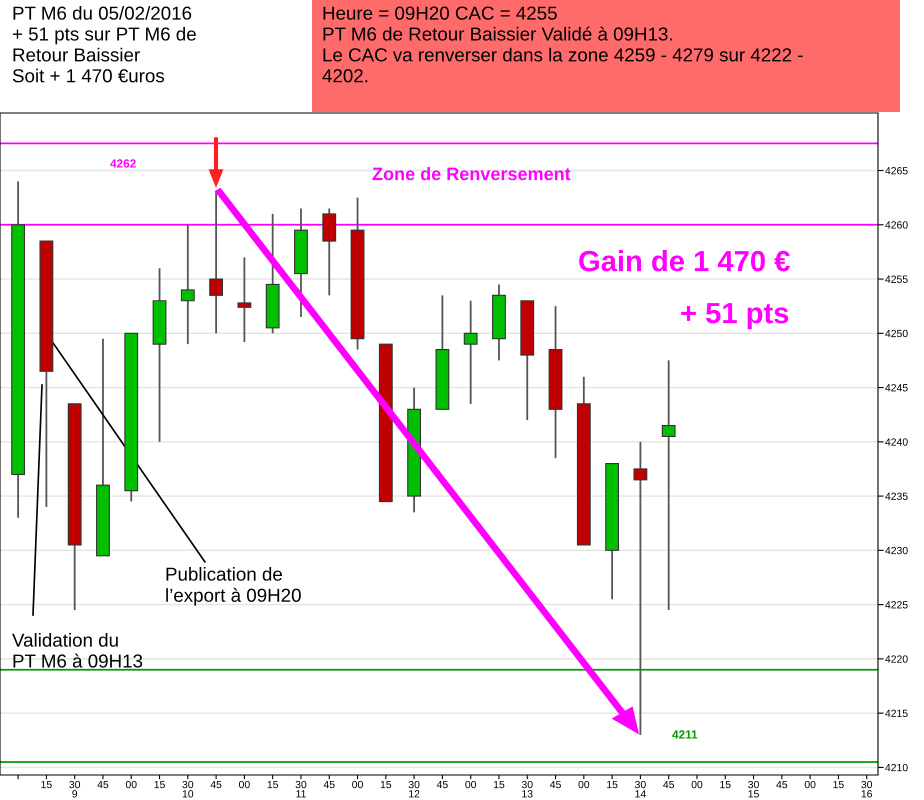 This screenshot has height=800, width=924. Describe the element at coordinates (734, 316) in the screenshot. I see `annotation: + 51 pts` at that location.